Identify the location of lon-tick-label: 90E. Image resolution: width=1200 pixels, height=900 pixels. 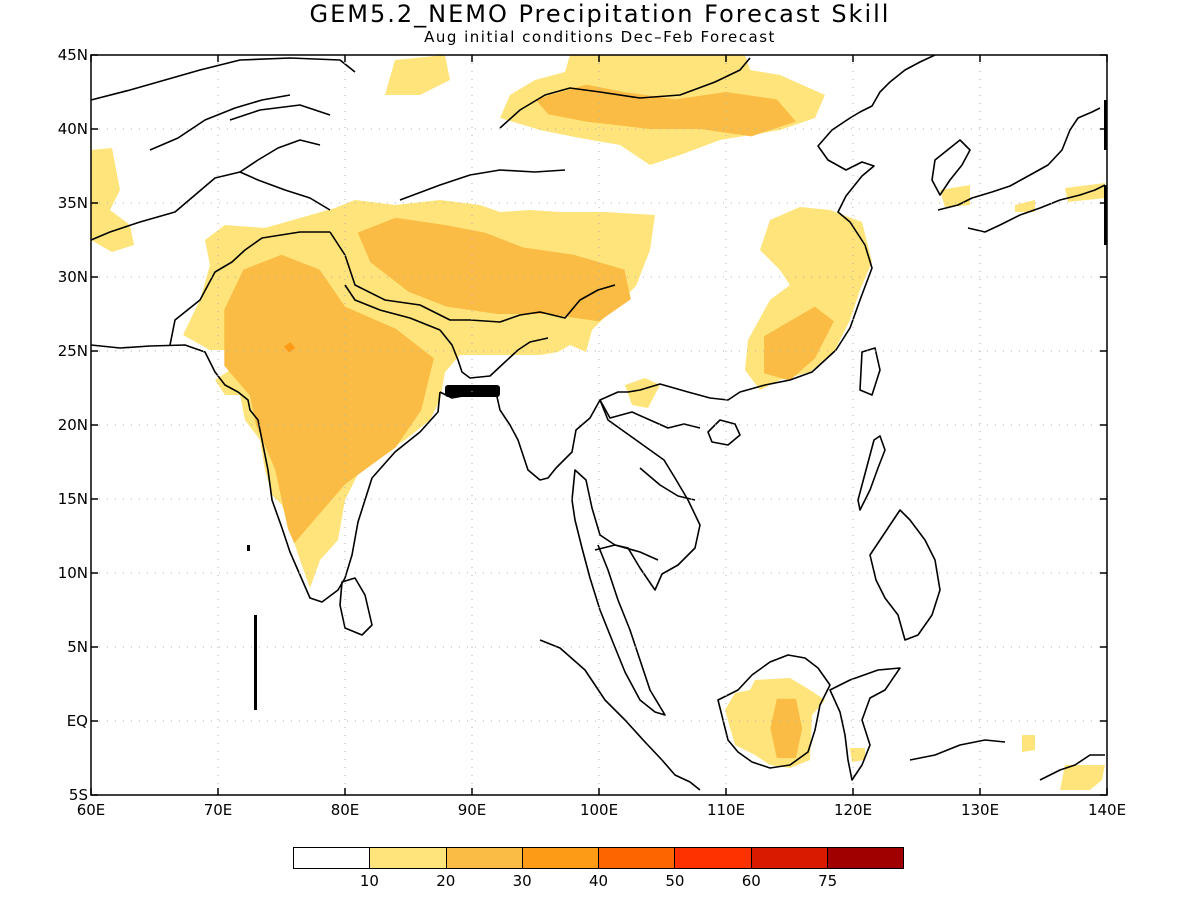
(472, 810).